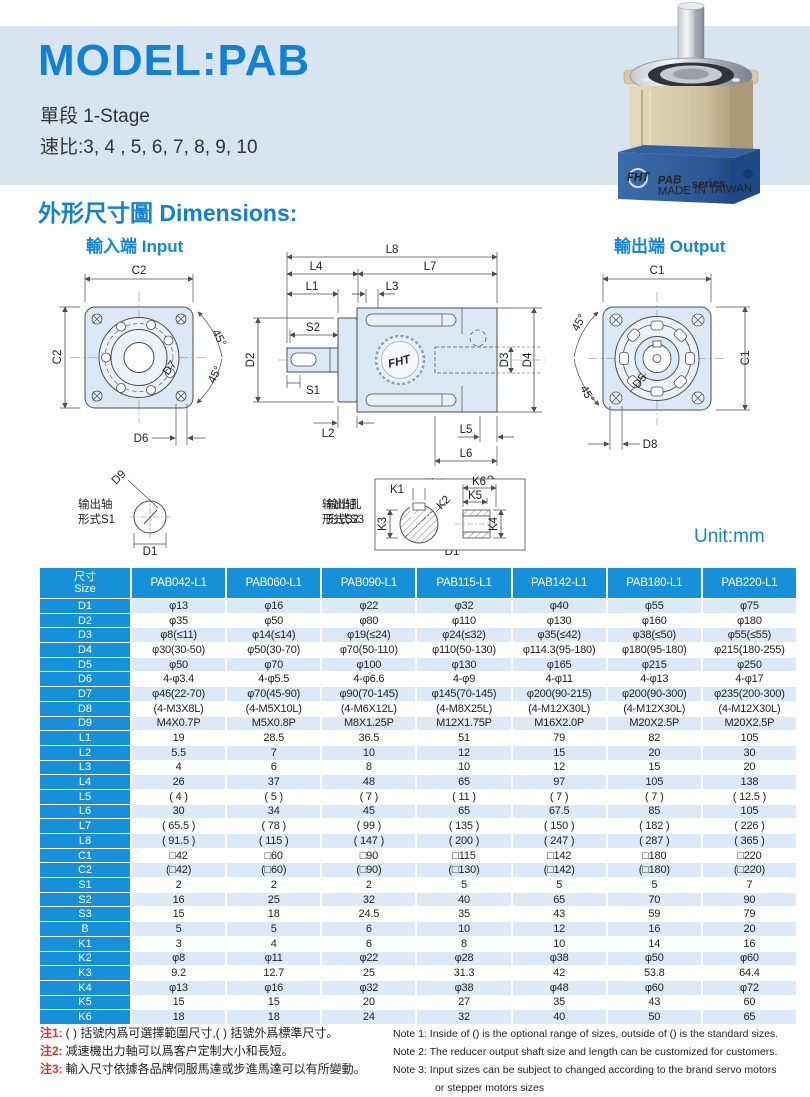 The image size is (810, 1097). I want to click on dimension-value: 67.5, so click(559, 811).